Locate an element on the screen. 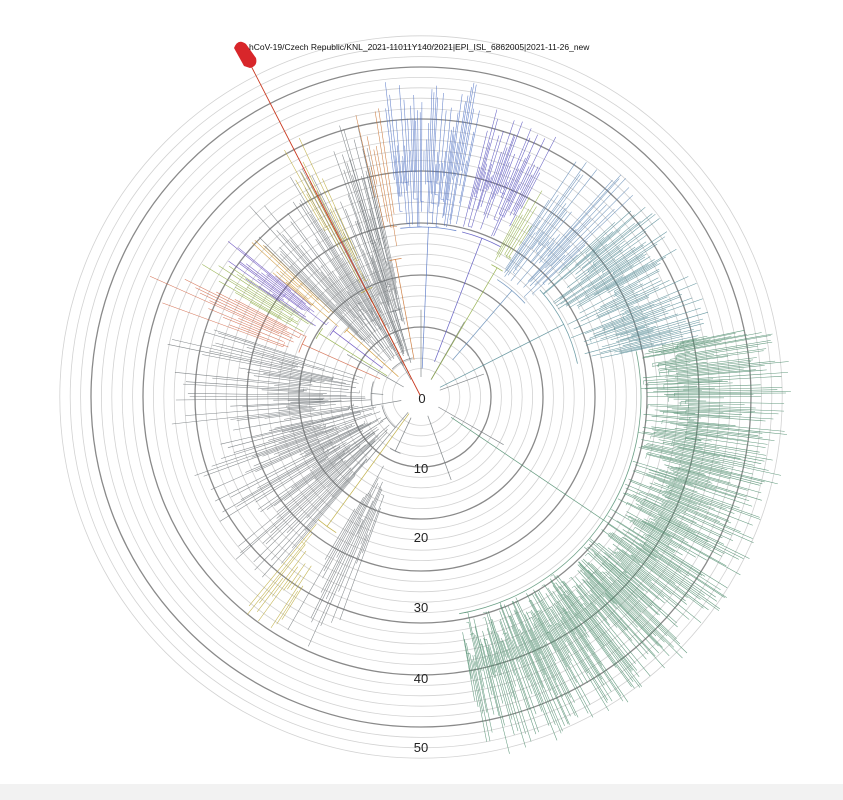 Image resolution: width=843 pixels, height=800 pixels. bottom-strip is located at coordinates (421, 792).